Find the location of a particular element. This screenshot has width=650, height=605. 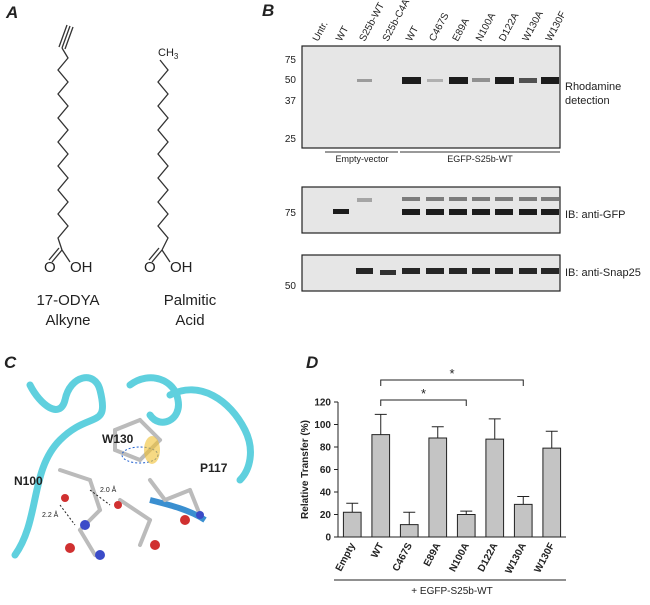

gel-blot is located at coordinates (431, 97).